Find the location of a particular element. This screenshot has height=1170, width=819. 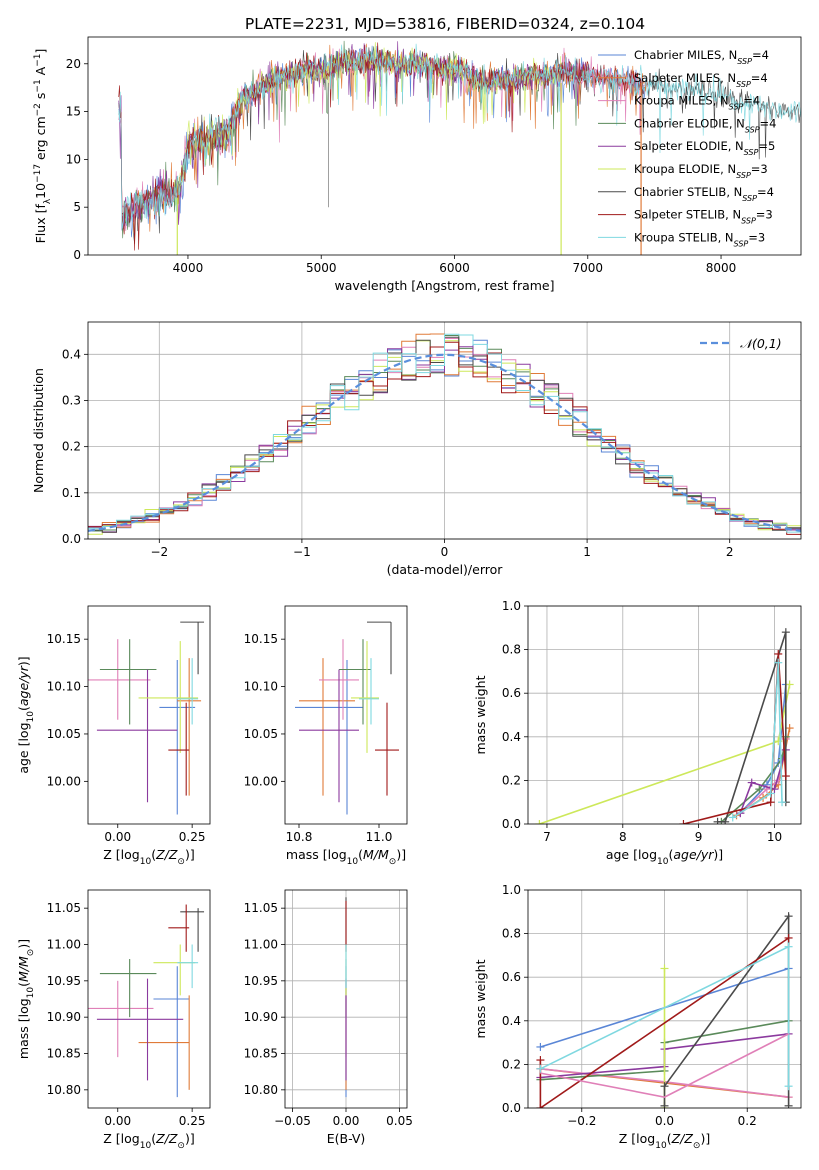

y-tick-label: 10 is located at coordinates (73, 159).